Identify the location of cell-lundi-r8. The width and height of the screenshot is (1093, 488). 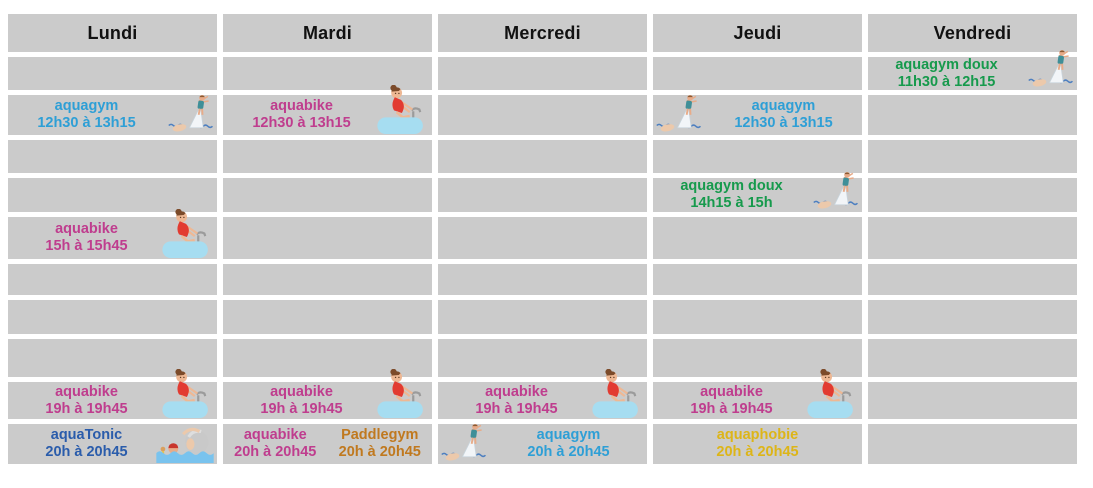
(112, 317).